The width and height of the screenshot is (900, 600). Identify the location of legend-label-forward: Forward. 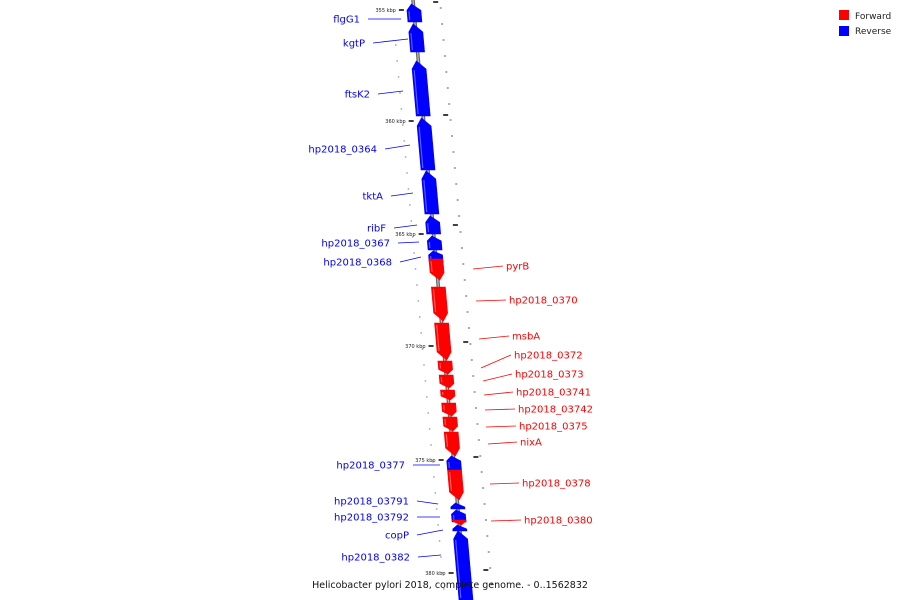
(873, 17).